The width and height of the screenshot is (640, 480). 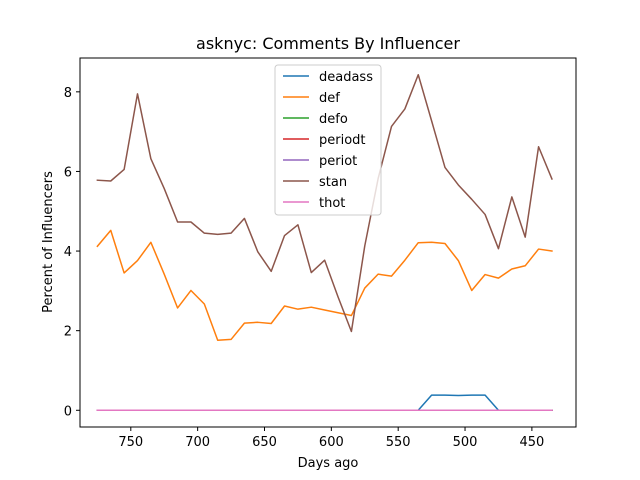 I want to click on x-axis-ticks: 750 700 650 600 550 500 450, so click(x=331, y=438).